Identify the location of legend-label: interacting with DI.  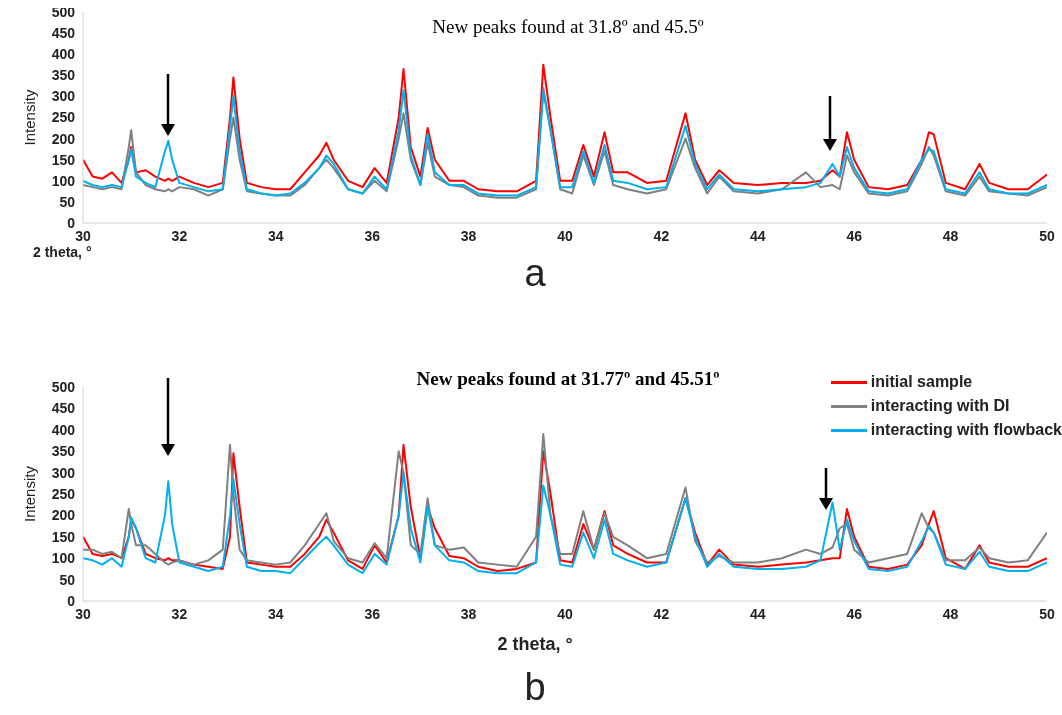
(940, 406).